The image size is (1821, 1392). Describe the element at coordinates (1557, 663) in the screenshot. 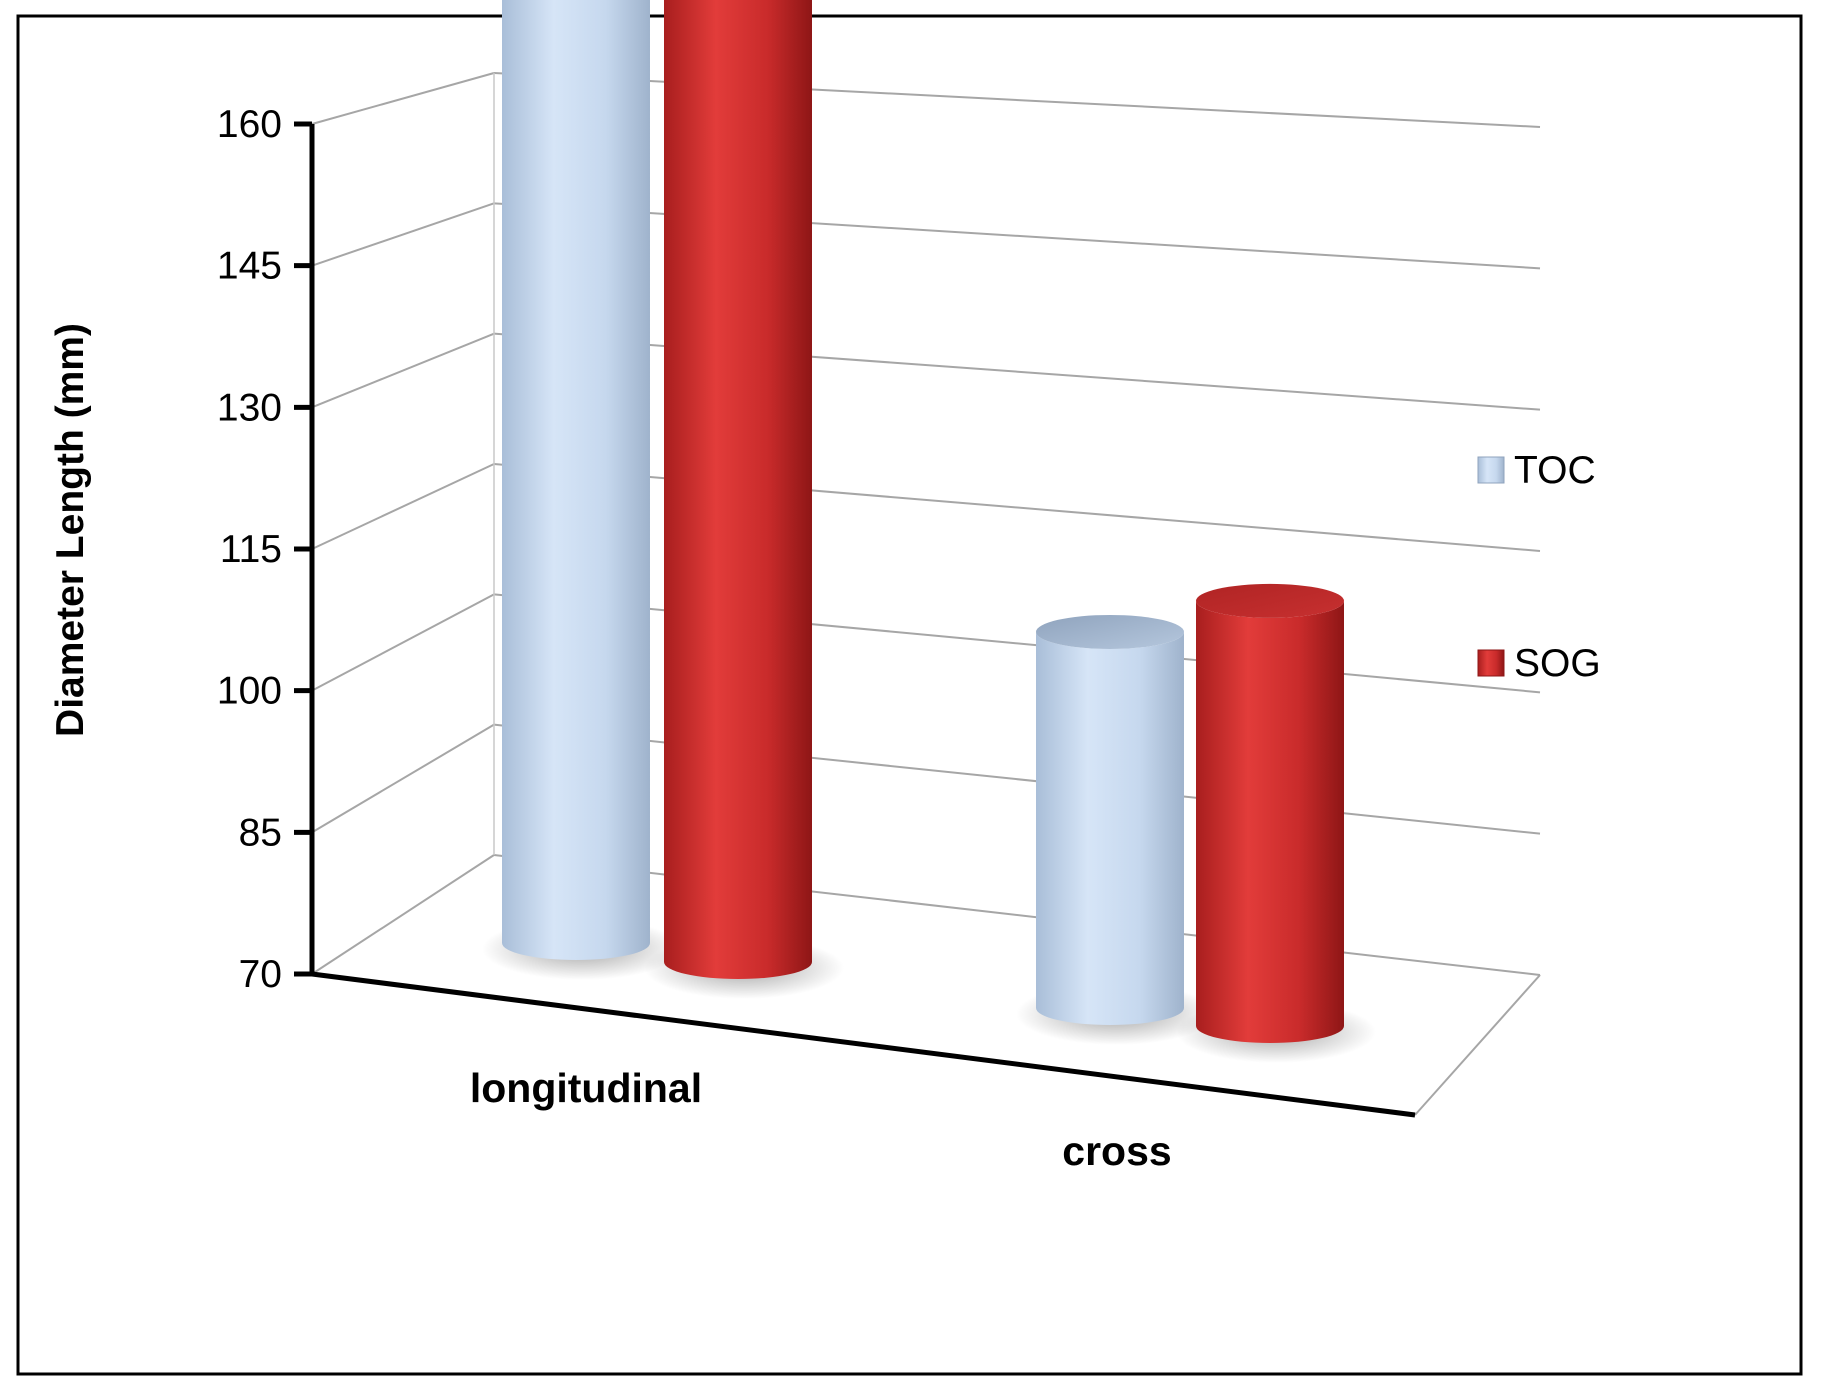

I see `legend-label-sog: SOG` at that location.